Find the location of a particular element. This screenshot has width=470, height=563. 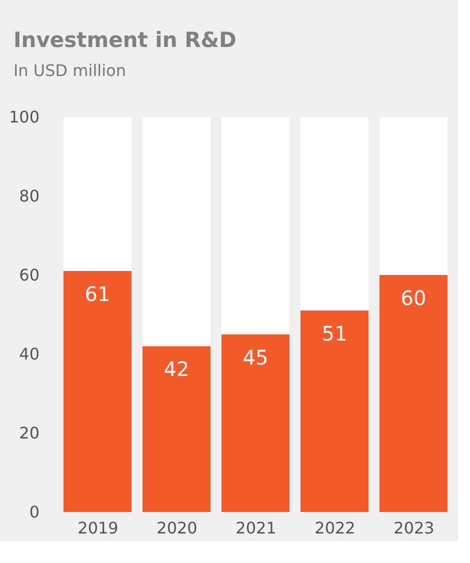

data-label: 51 is located at coordinates (335, 334).